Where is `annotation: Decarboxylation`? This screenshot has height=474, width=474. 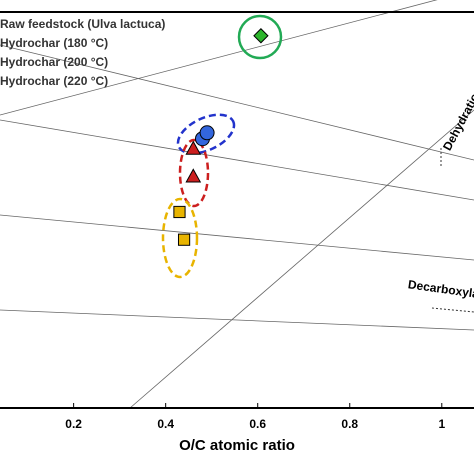 annotation: Decarboxylation is located at coordinates (440, 290).